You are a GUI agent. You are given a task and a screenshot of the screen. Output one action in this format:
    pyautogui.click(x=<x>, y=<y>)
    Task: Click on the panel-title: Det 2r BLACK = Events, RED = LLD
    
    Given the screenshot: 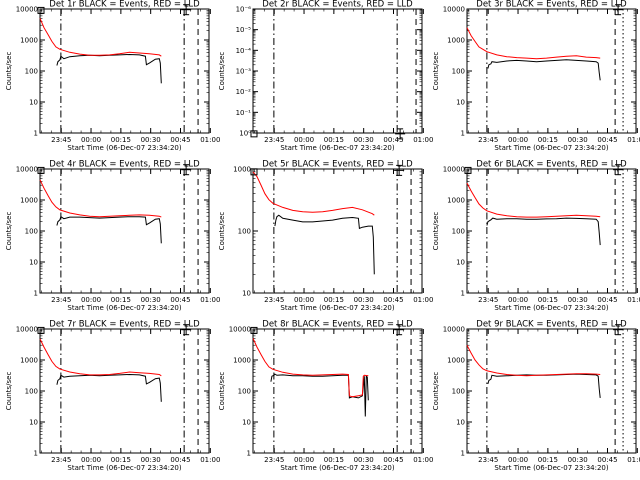 What is the action you would take?
    pyautogui.click(x=337, y=5)
    